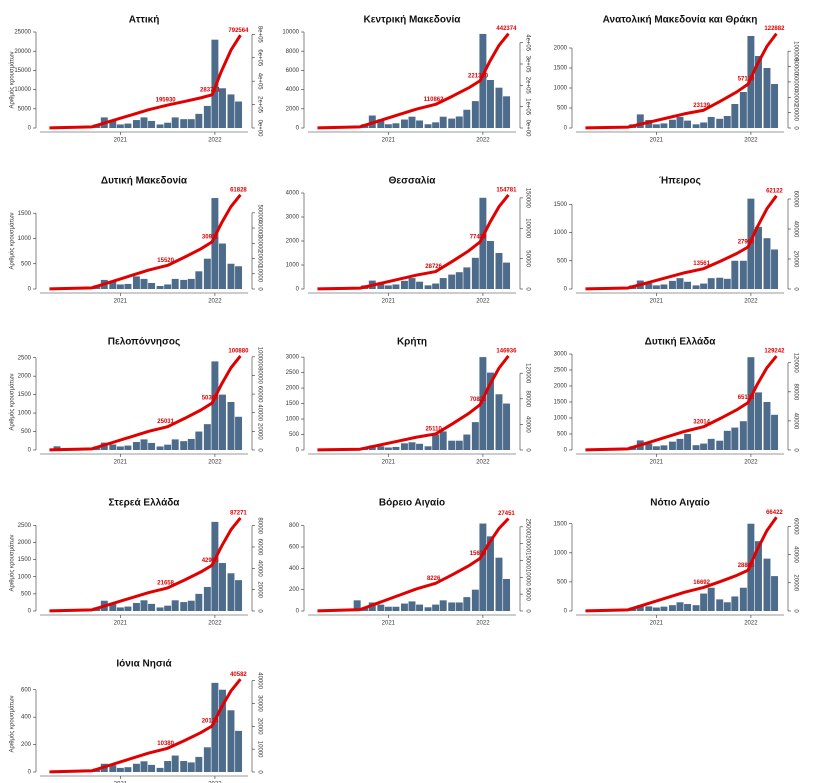 This screenshot has height=783, width=819. What do you see at coordinates (506, 29) in the screenshot?
I see `value-label: 442374` at bounding box center [506, 29].